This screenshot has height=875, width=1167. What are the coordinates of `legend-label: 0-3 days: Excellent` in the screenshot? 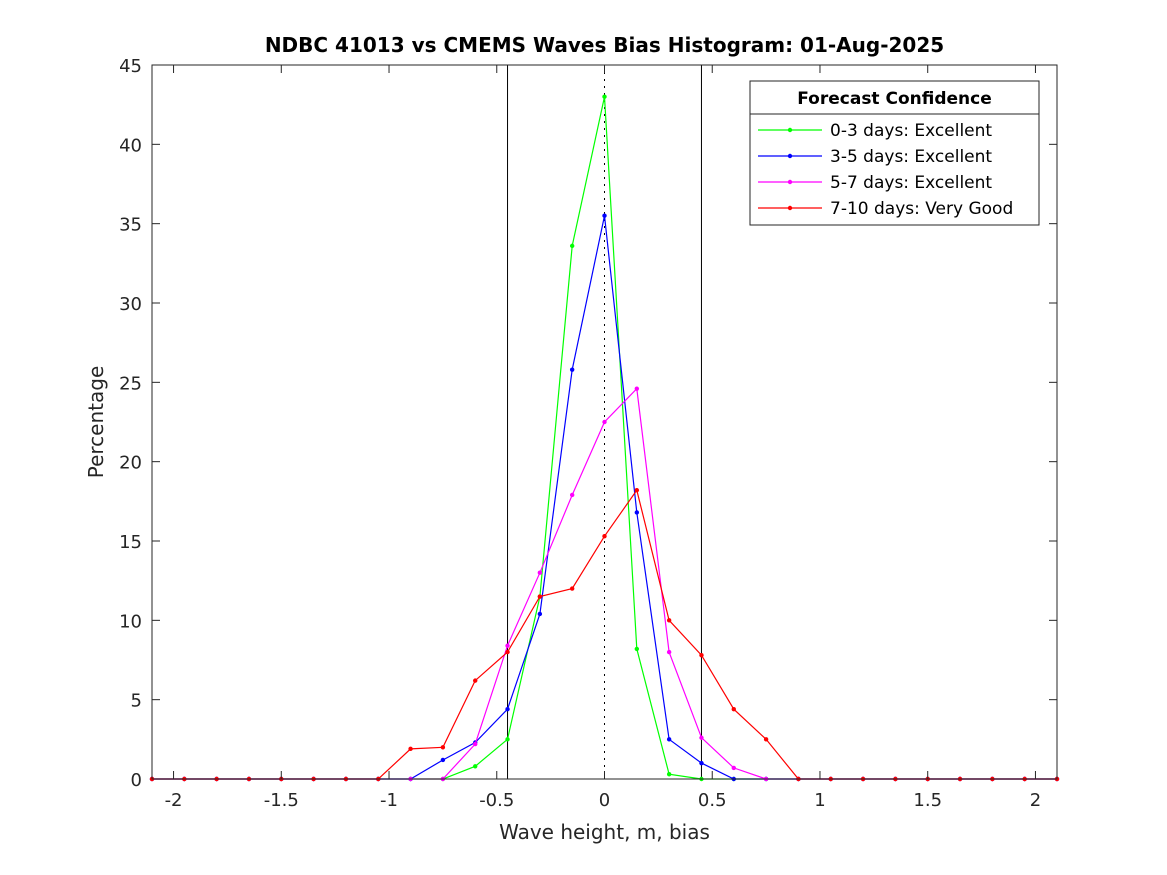 It's located at (911, 131).